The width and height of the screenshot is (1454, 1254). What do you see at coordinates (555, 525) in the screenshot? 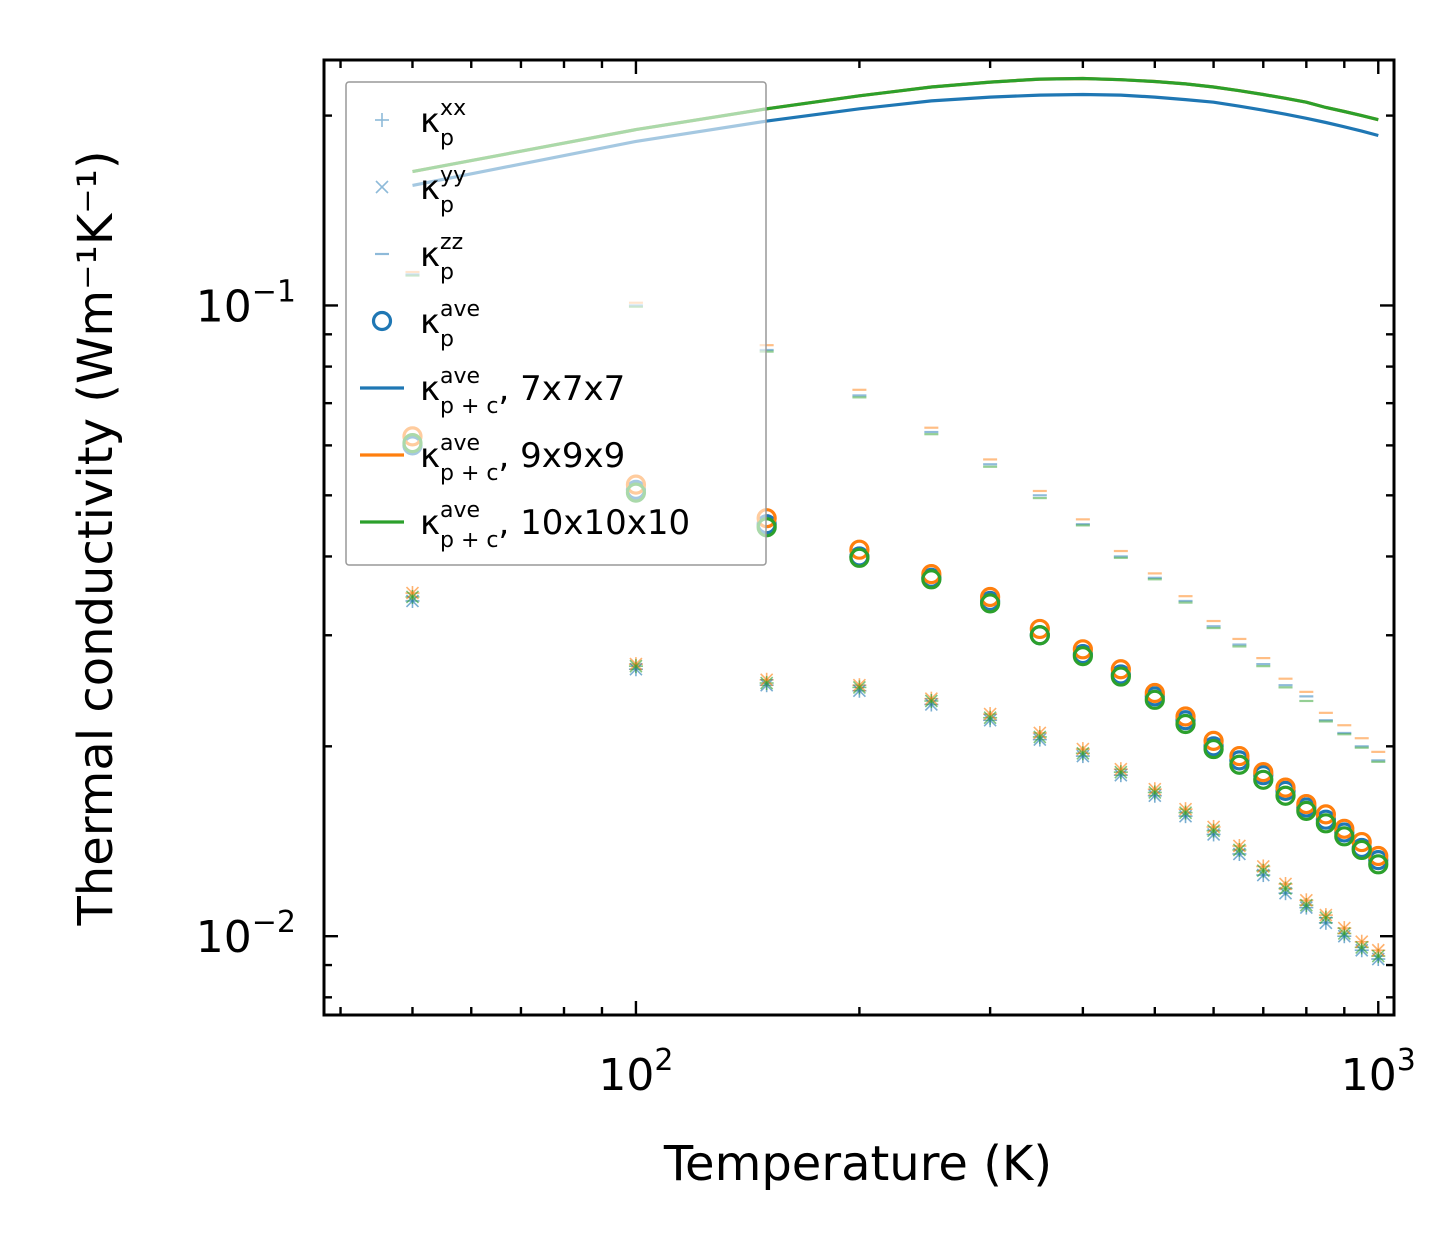
I see `legend-label: κave p + c, 10x10x10` at bounding box center [555, 525].